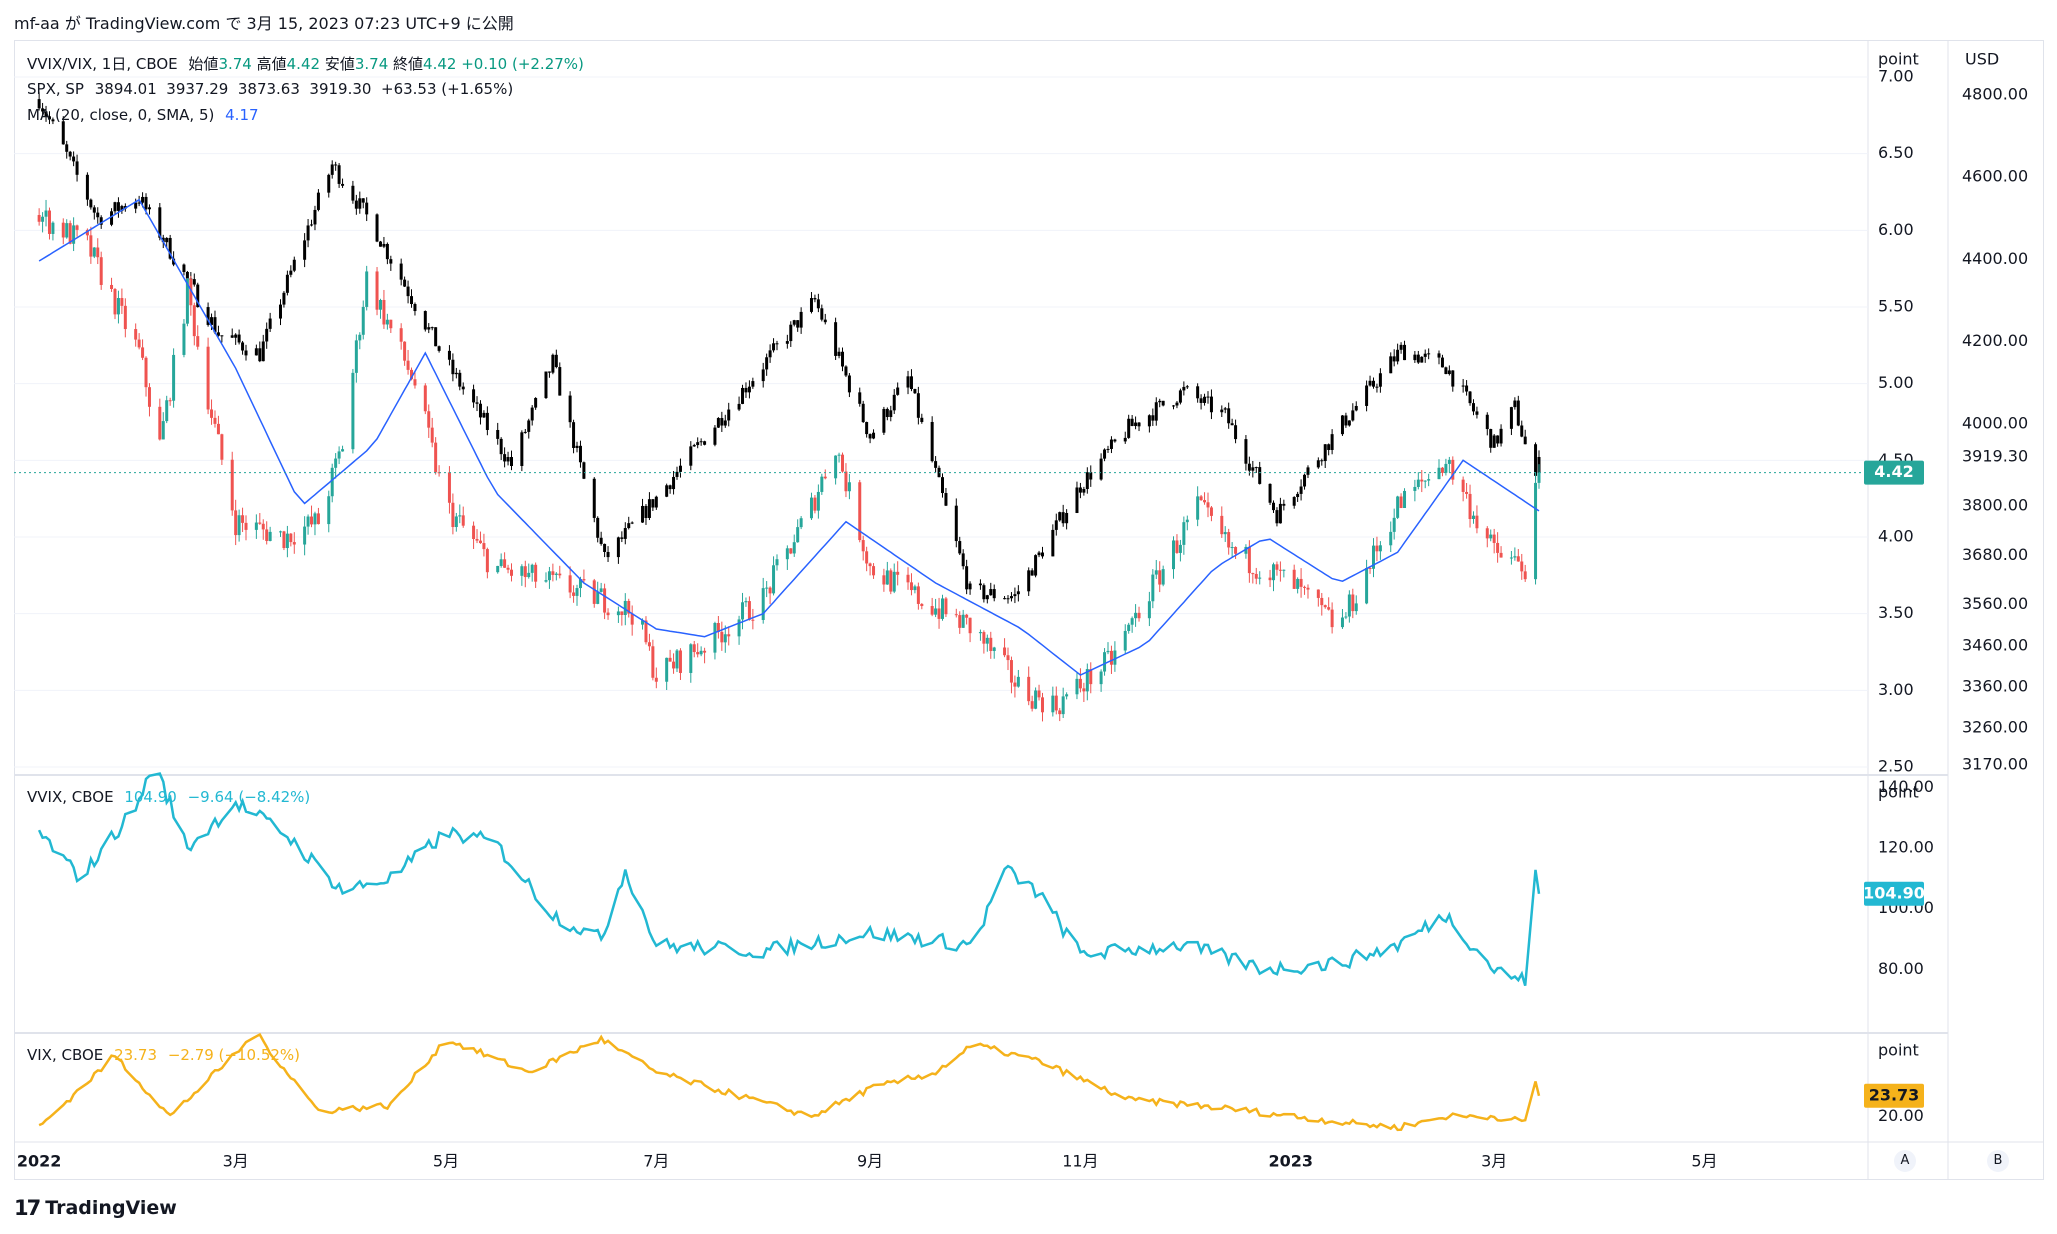 This screenshot has width=2057, height=1234. What do you see at coordinates (1998, 1161) in the screenshot?
I see `scale-button-b: B` at bounding box center [1998, 1161].